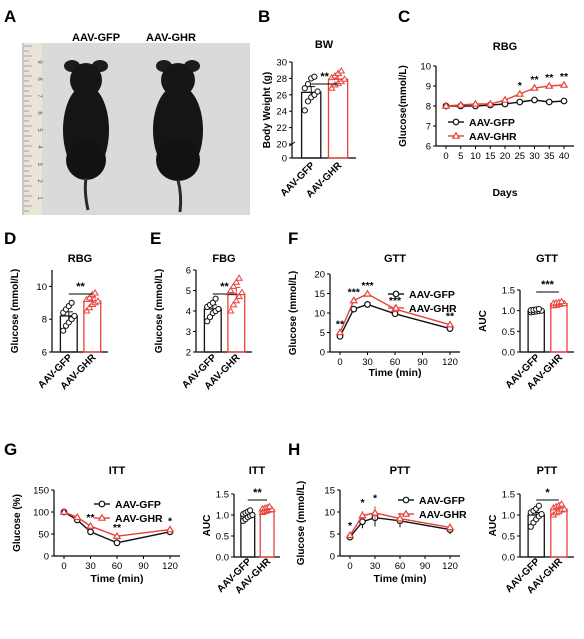 The width and height of the screenshot is (584, 639). Describe the element at coordinates (504, 193) in the screenshot. I see `x-axis-label: Days` at that location.